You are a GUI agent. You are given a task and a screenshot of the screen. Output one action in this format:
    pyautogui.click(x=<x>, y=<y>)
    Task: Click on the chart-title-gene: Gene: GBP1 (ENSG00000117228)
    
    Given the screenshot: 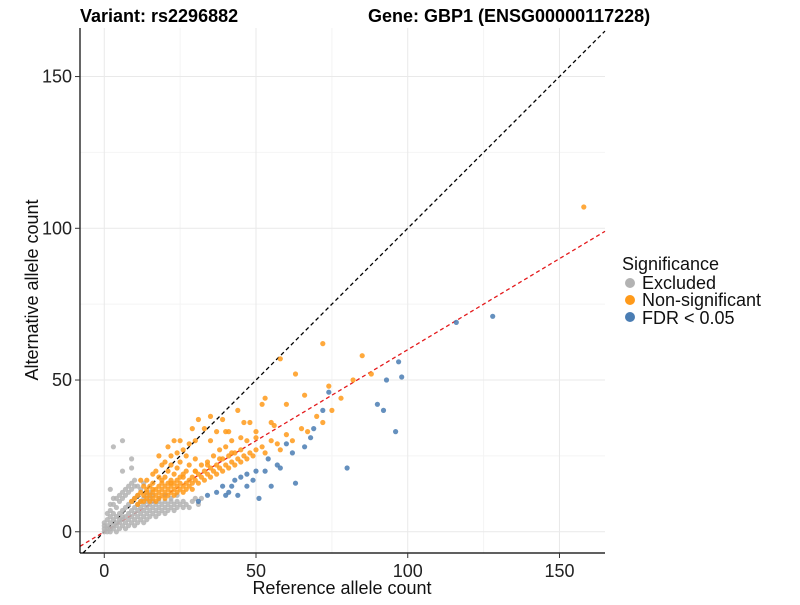 What is the action you would take?
    pyautogui.click(x=509, y=16)
    